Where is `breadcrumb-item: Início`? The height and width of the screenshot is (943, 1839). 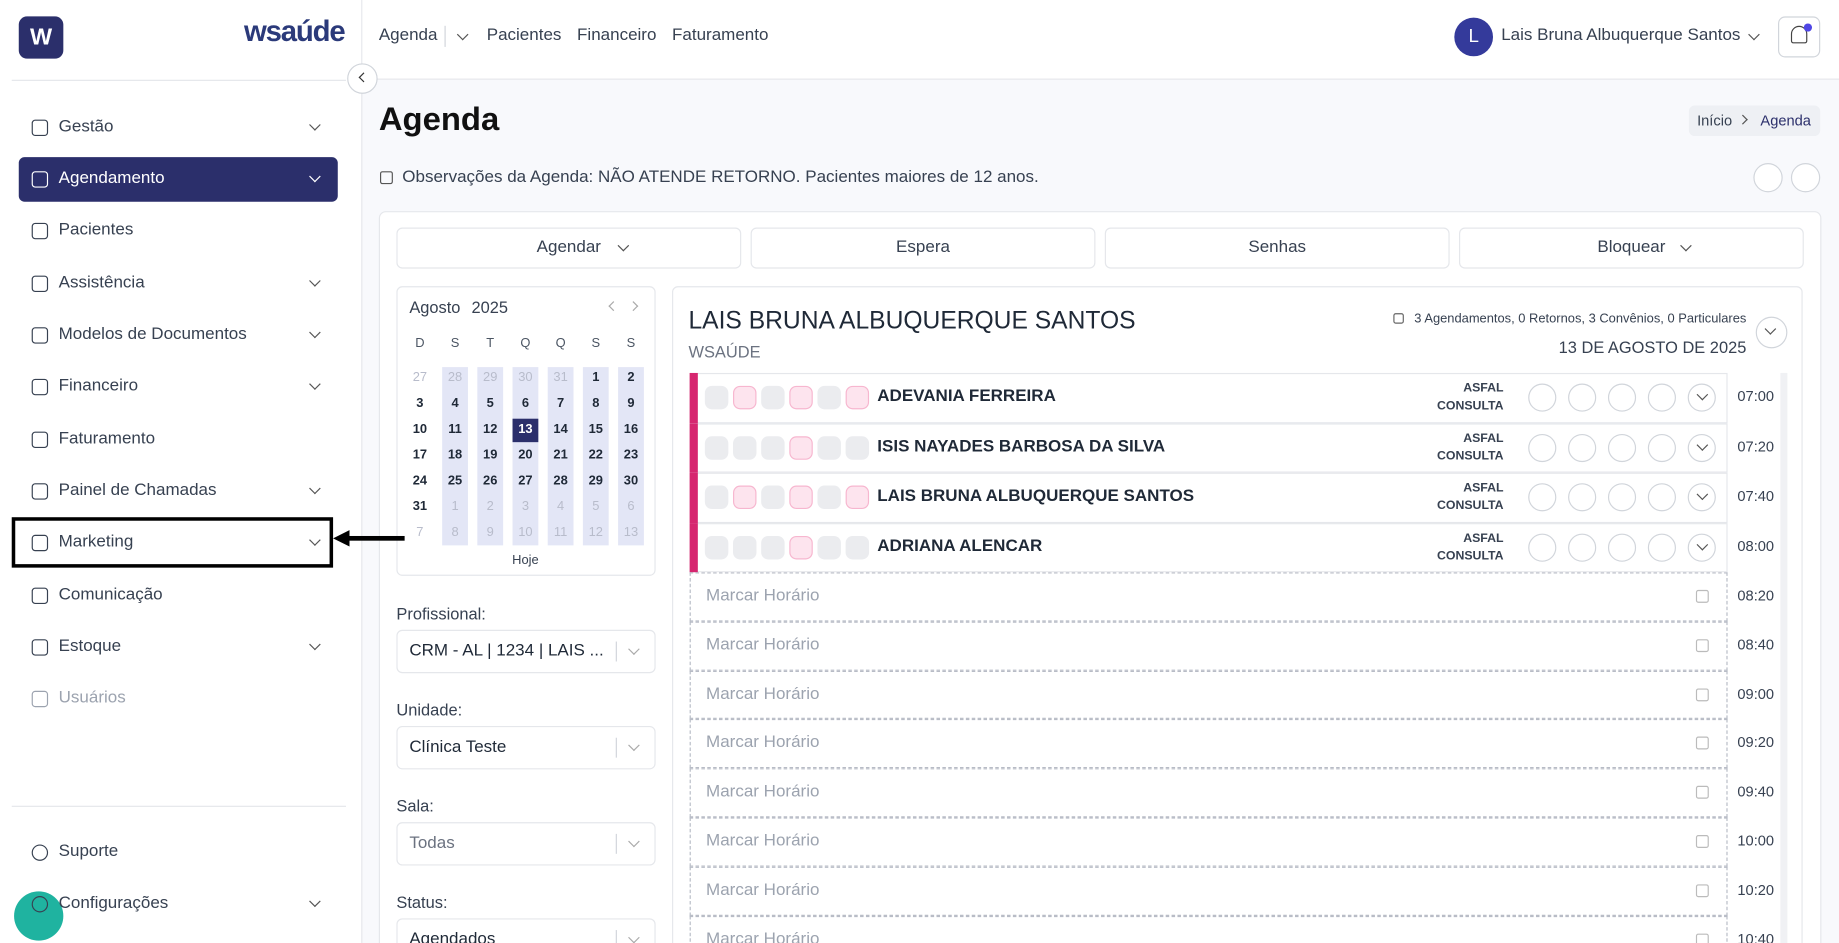
breadcrumb-item: Início is located at coordinates (1715, 121).